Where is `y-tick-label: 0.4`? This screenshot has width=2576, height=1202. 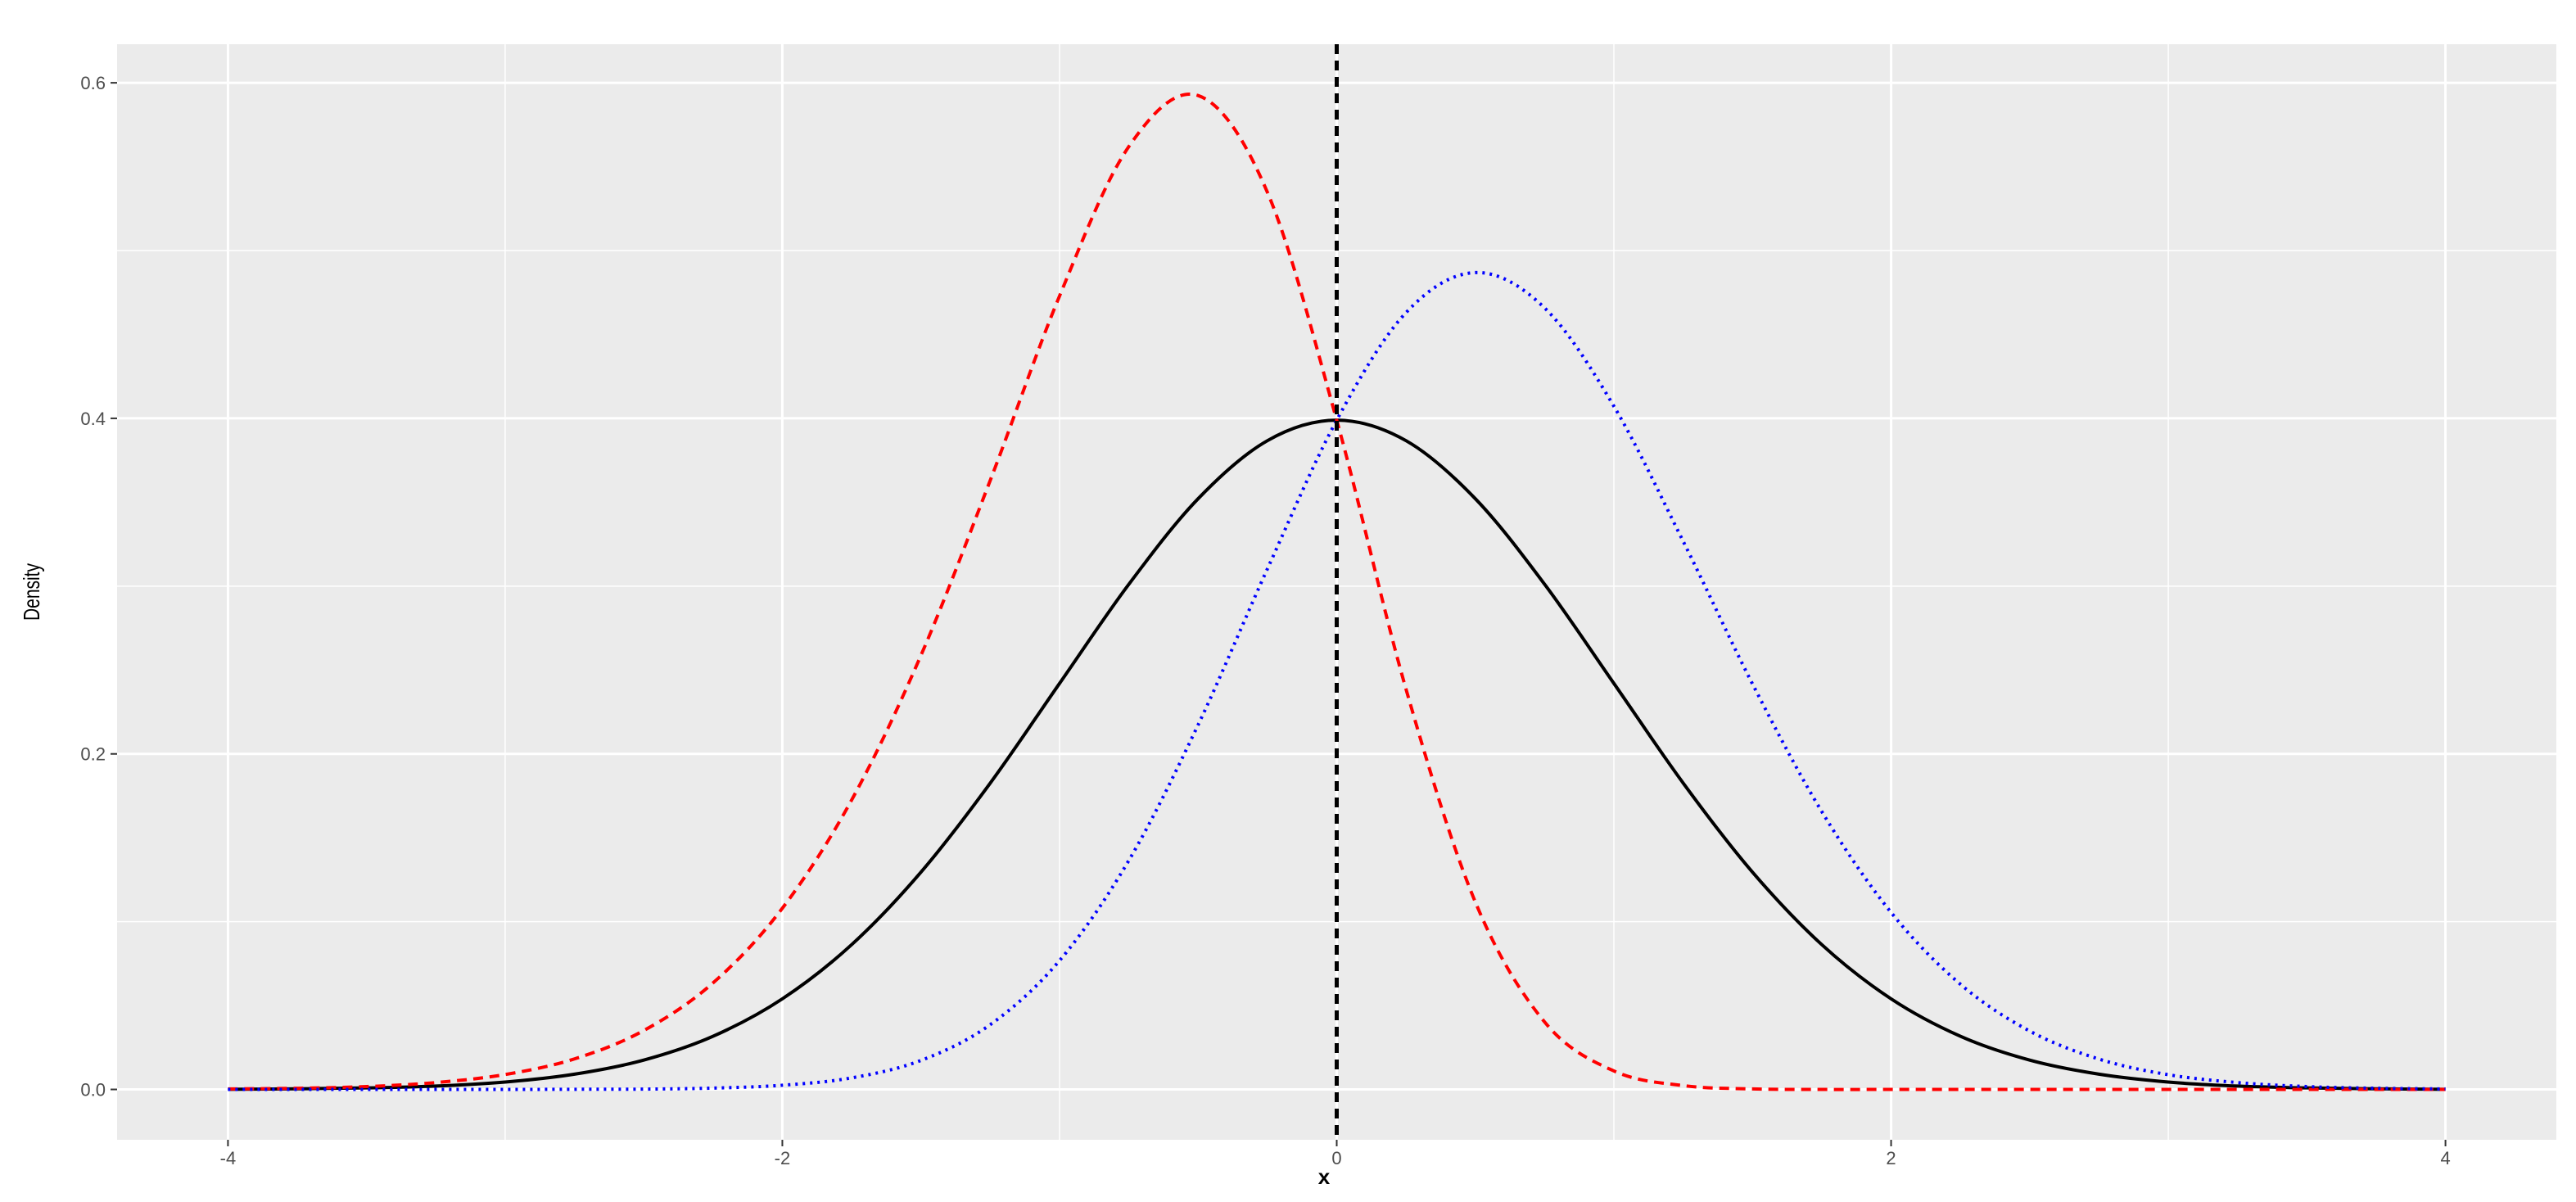
y-tick-label: 0.4 is located at coordinates (93, 419).